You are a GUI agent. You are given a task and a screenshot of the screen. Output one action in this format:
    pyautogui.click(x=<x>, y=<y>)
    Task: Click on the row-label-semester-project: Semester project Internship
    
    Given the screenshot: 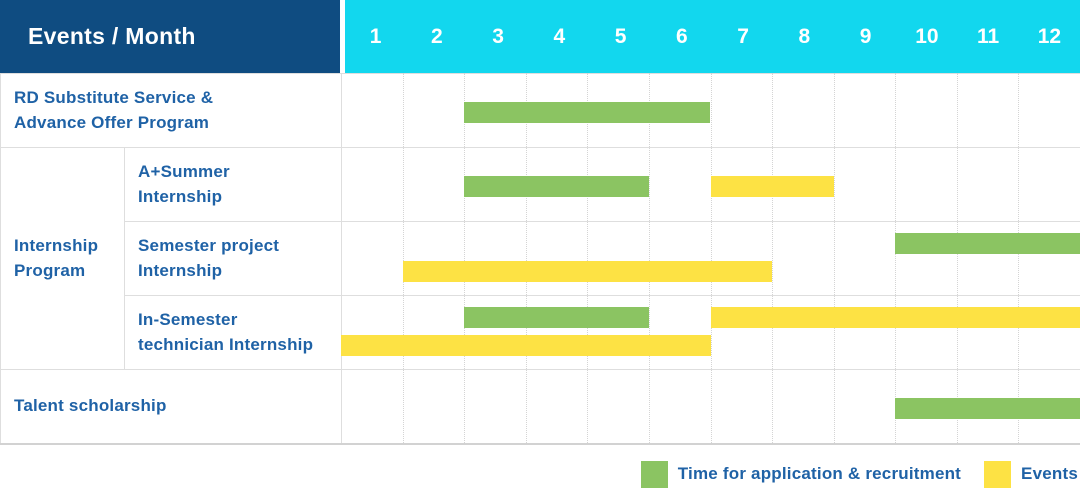 What is the action you would take?
    pyautogui.click(x=209, y=258)
    